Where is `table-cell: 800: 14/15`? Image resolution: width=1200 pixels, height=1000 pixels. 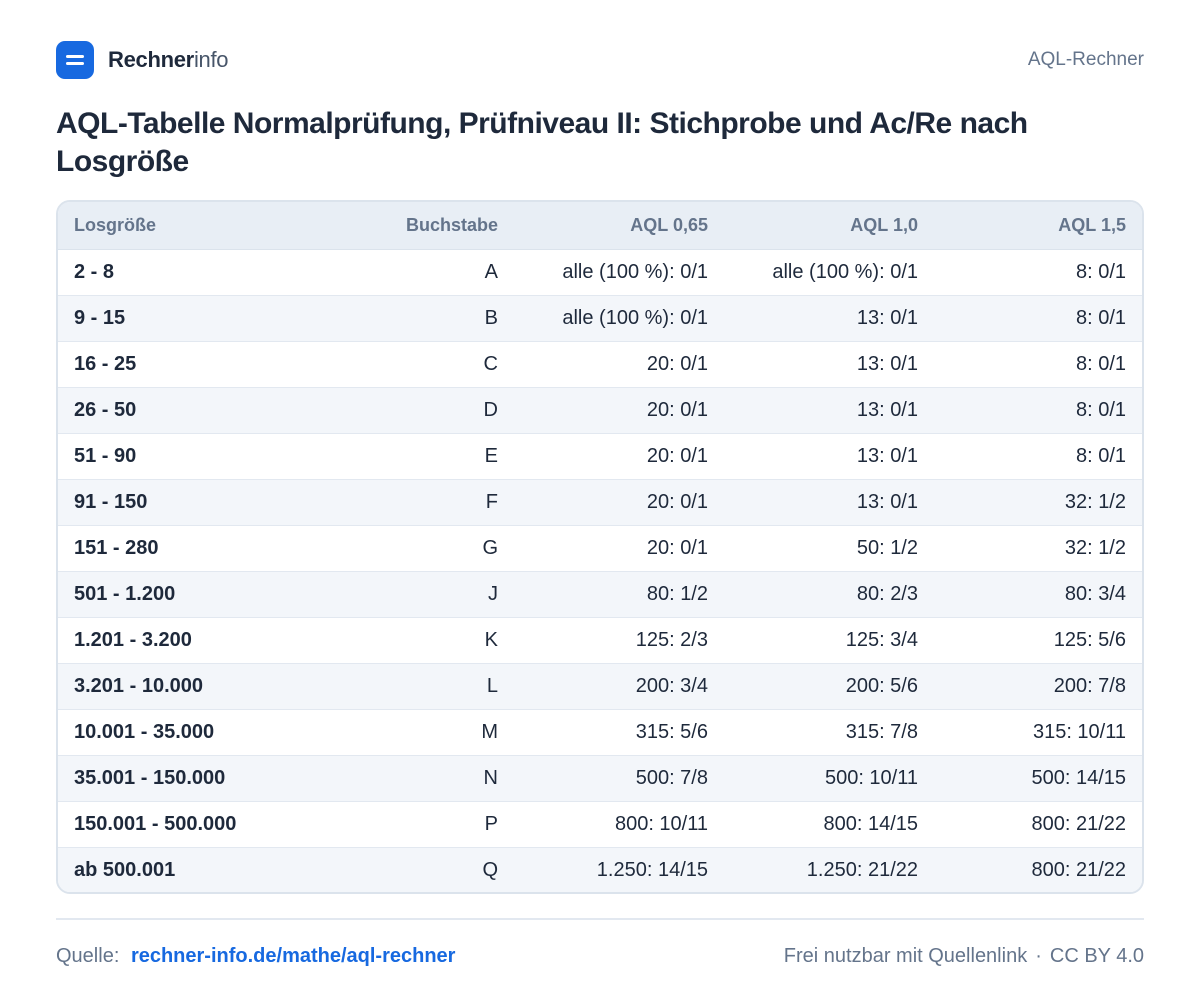 table-cell: 800: 14/15 is located at coordinates (870, 823).